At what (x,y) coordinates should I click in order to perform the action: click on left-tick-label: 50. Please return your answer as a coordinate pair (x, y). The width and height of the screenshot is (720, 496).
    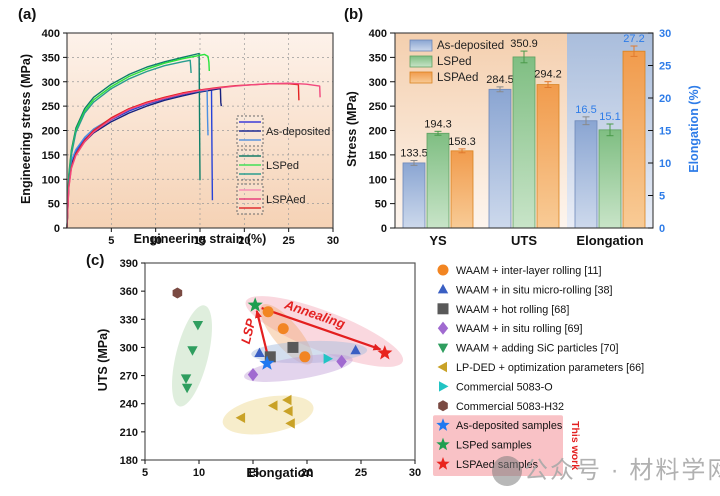
    Looking at the image, I should click on (381, 205).